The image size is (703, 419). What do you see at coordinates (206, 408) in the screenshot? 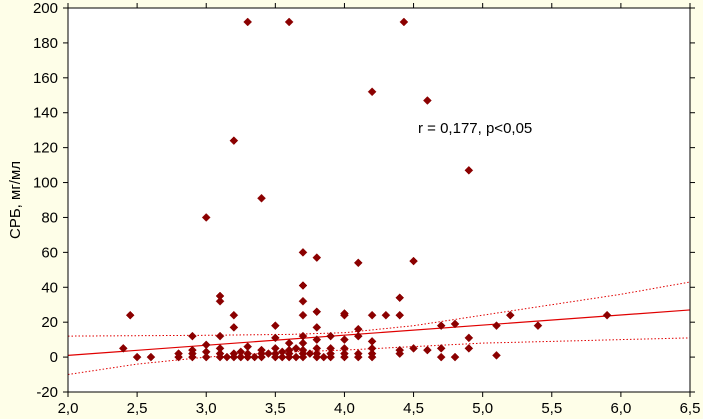
I see `x-tick-label: 3,0` at bounding box center [206, 408].